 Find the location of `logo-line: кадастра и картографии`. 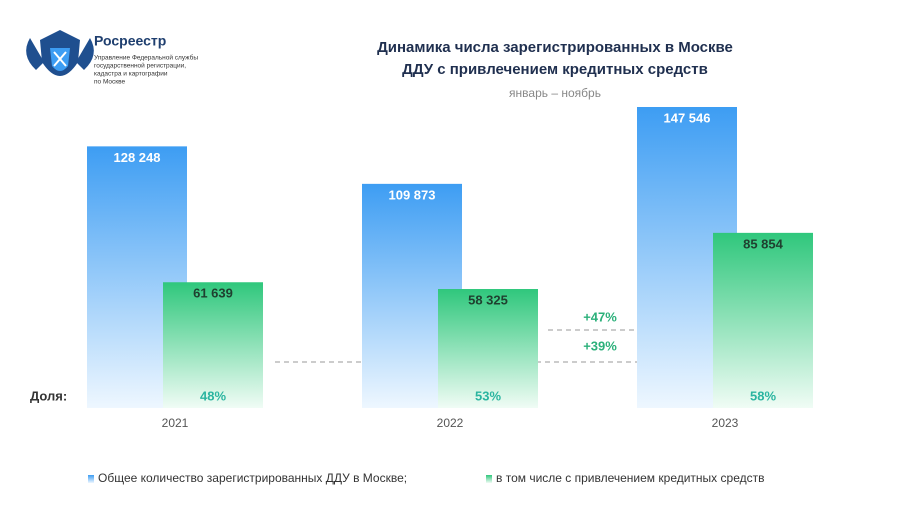

logo-line: кадастра и картографии is located at coordinates (131, 74).